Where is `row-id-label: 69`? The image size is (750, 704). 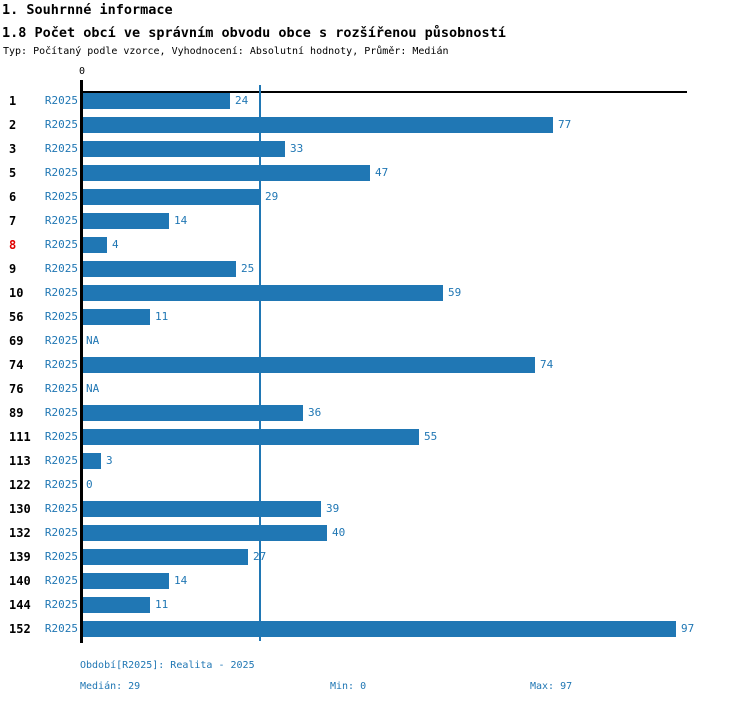
row-id-label: 69 is located at coordinates (16, 341).